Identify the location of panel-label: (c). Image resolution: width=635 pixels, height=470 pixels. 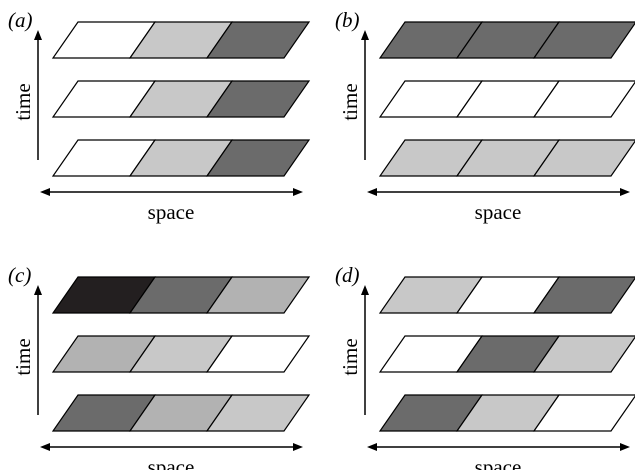
(19, 275).